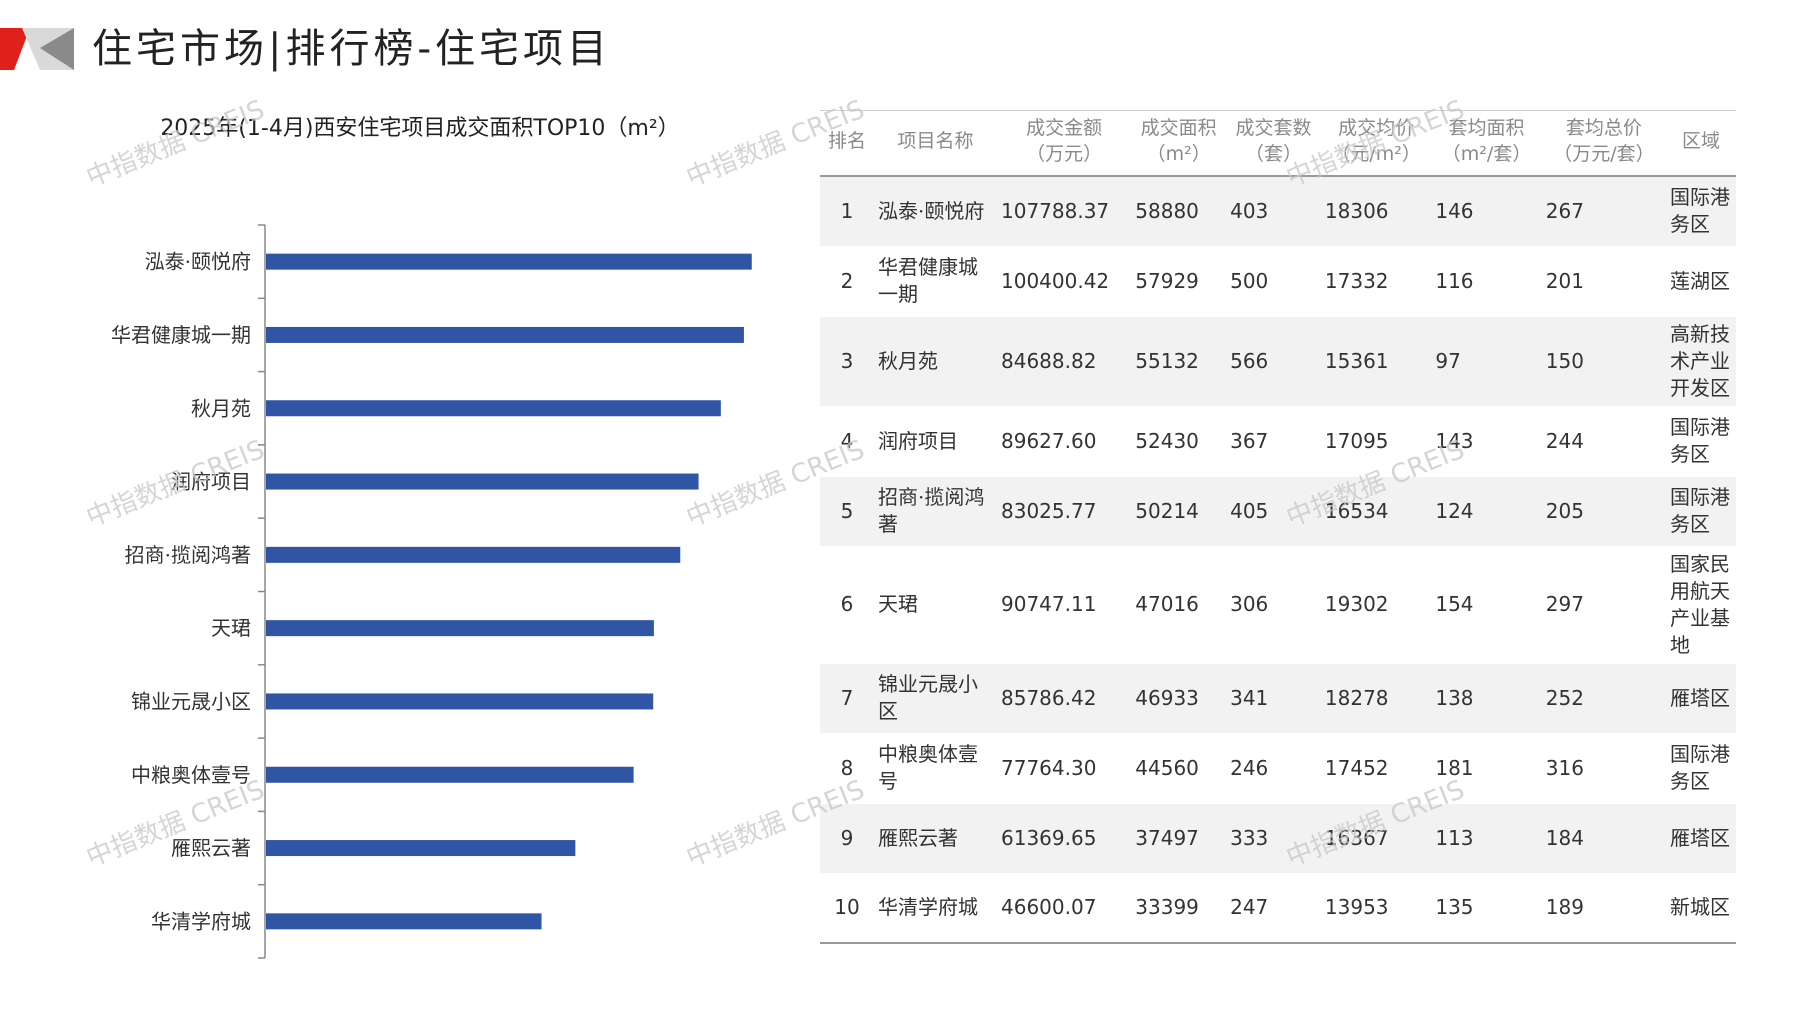 This screenshot has width=1797, height=1010. I want to click on table-cell-price: 15361, so click(1376, 361).